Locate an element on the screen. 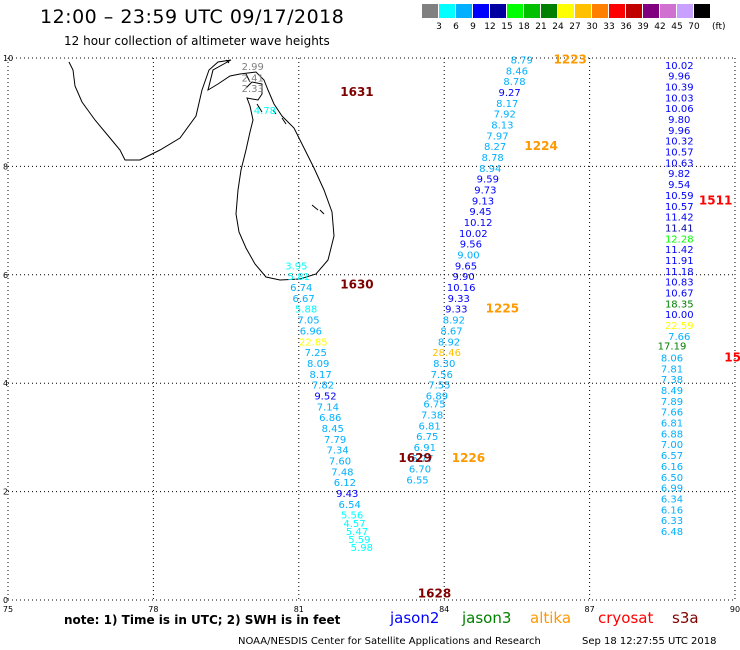  wave-height-value: 11.41 is located at coordinates (679, 228).